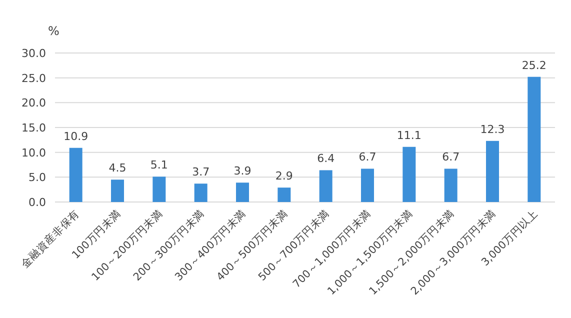 This screenshot has width=571, height=318. Describe the element at coordinates (34, 153) in the screenshot. I see `y-tick-label: 10.0` at that location.